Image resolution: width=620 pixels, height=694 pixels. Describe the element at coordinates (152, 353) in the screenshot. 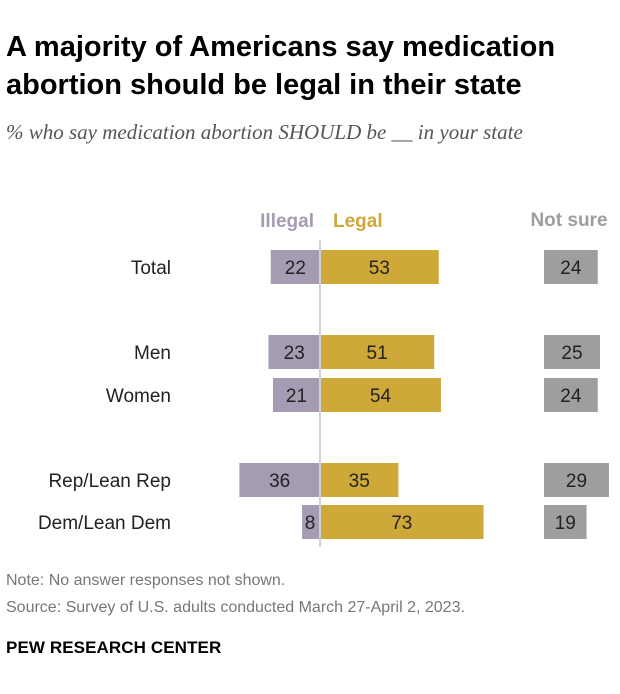

I see `category-label-men: Men` at that location.